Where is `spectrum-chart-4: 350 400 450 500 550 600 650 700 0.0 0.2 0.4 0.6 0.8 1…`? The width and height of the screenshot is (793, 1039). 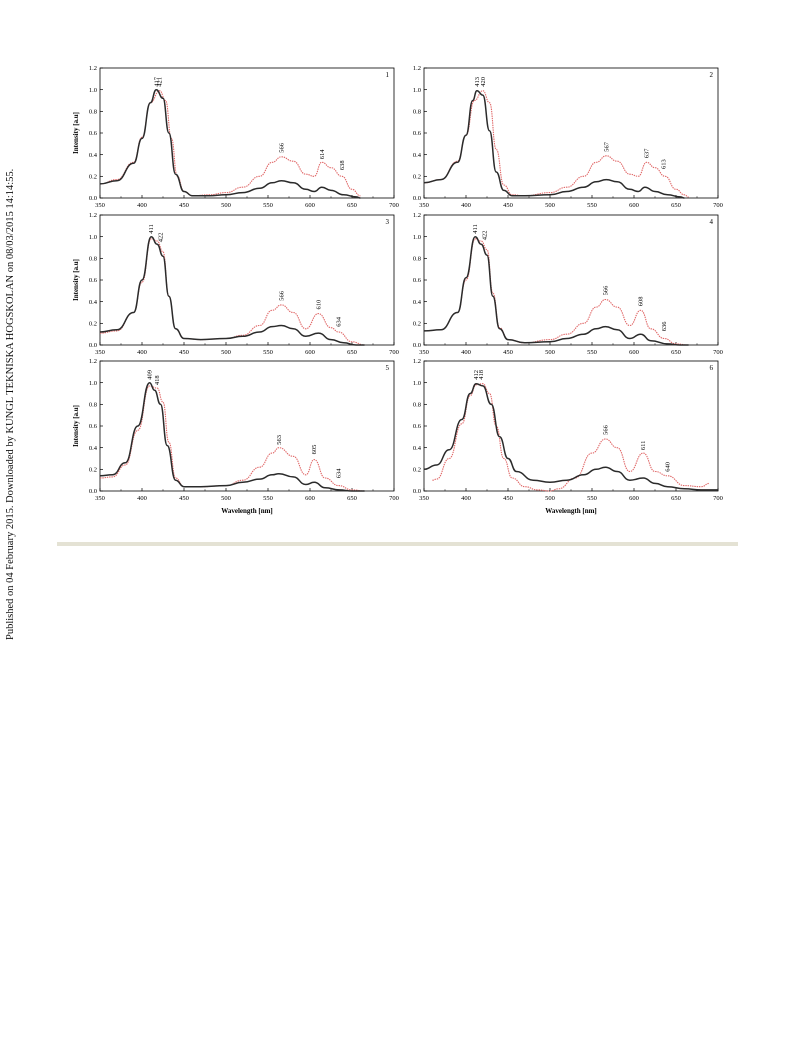 spectrum-chart-4: 350 400 450 500 550 600 650 700 0.0 0.2 0.4 0.6 0.8 1… is located at coordinates (568, 284).